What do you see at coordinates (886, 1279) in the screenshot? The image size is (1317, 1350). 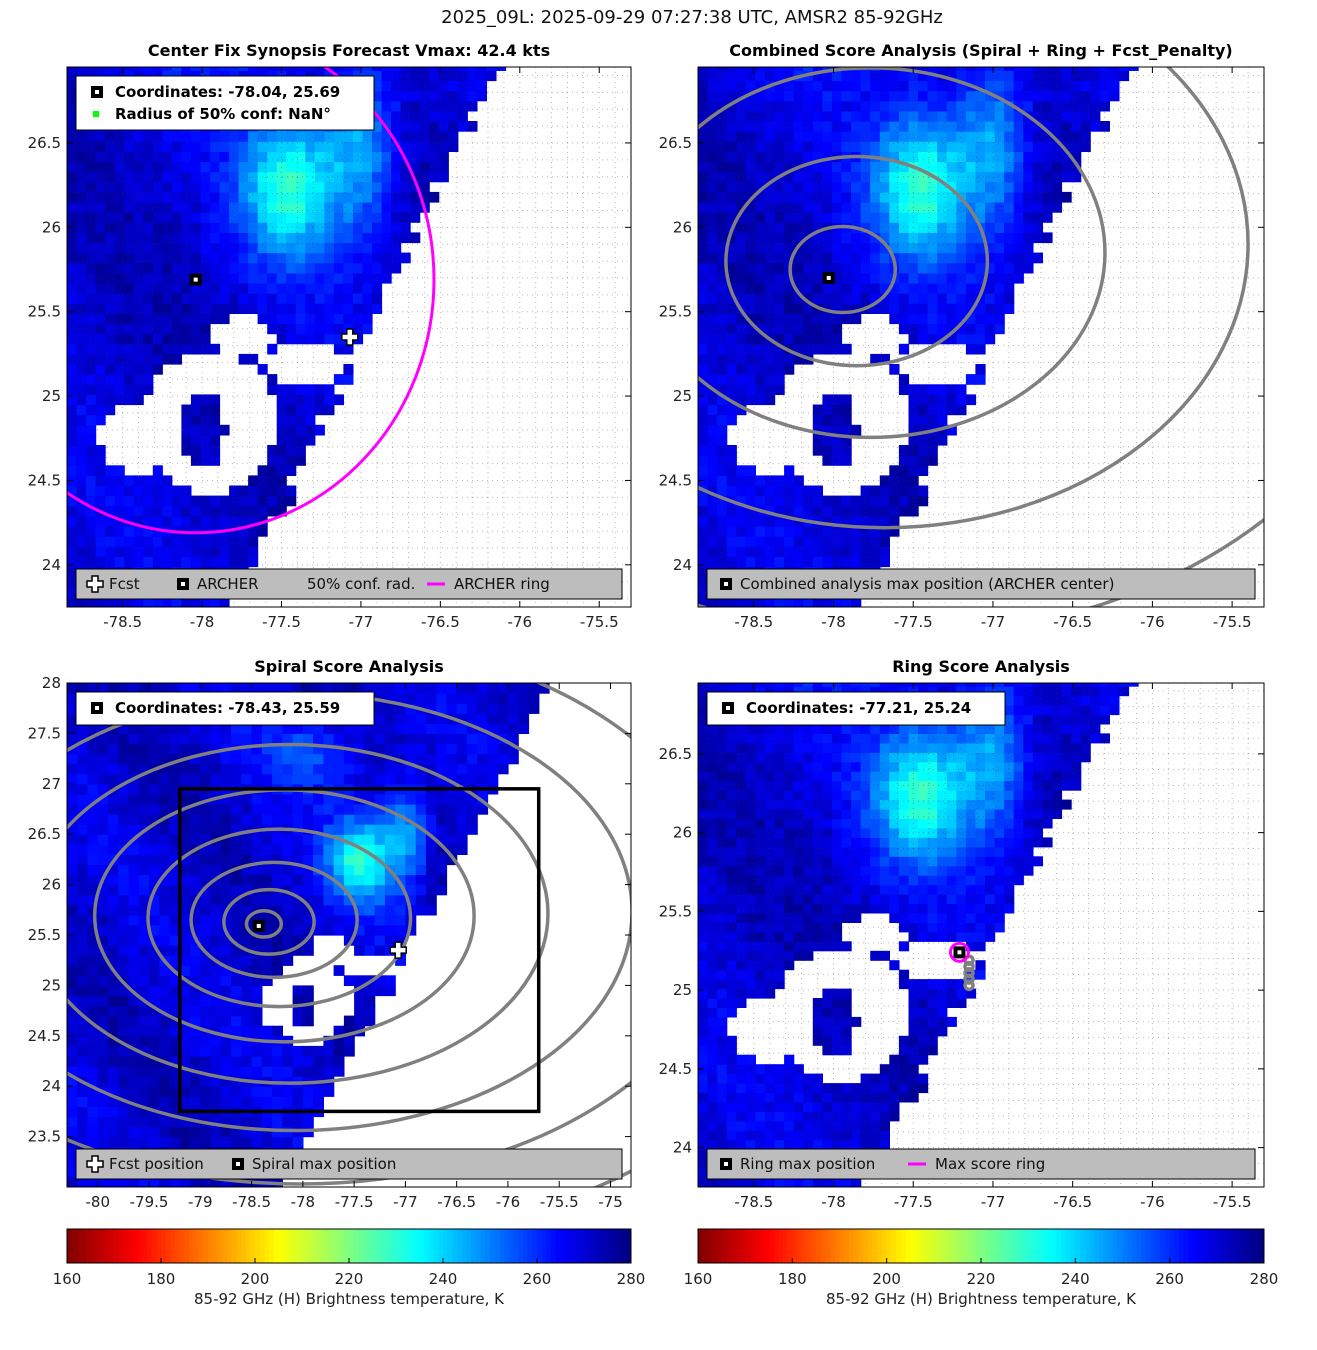 I see `colorbar-tick-label: 200` at bounding box center [886, 1279].